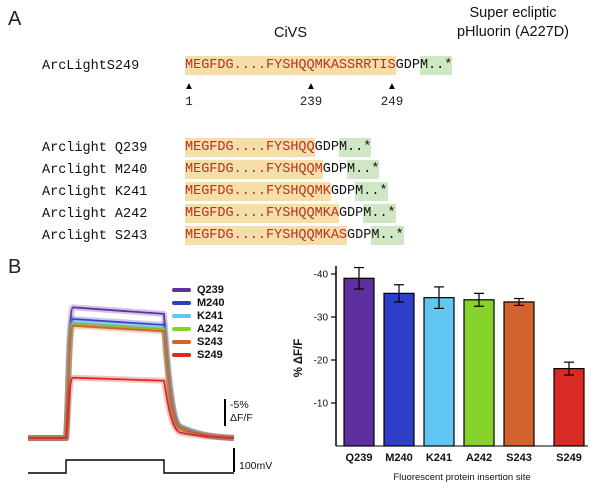 The image size is (600, 492). What do you see at coordinates (321, 318) in the screenshot?
I see `y-tick-label: -30` at bounding box center [321, 318].